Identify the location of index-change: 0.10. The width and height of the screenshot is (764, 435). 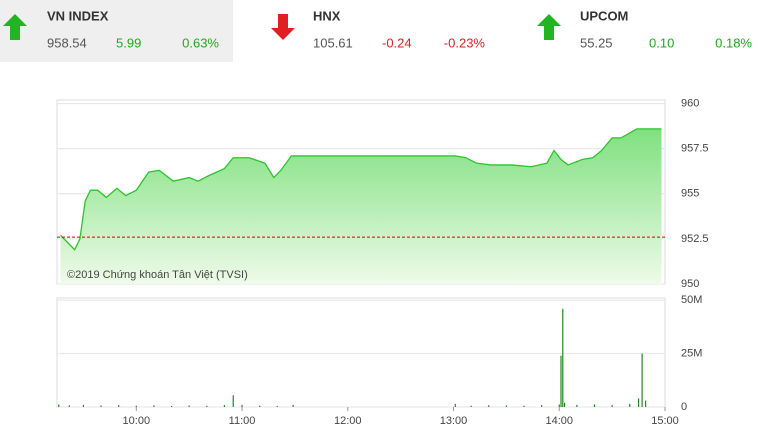
(661, 42).